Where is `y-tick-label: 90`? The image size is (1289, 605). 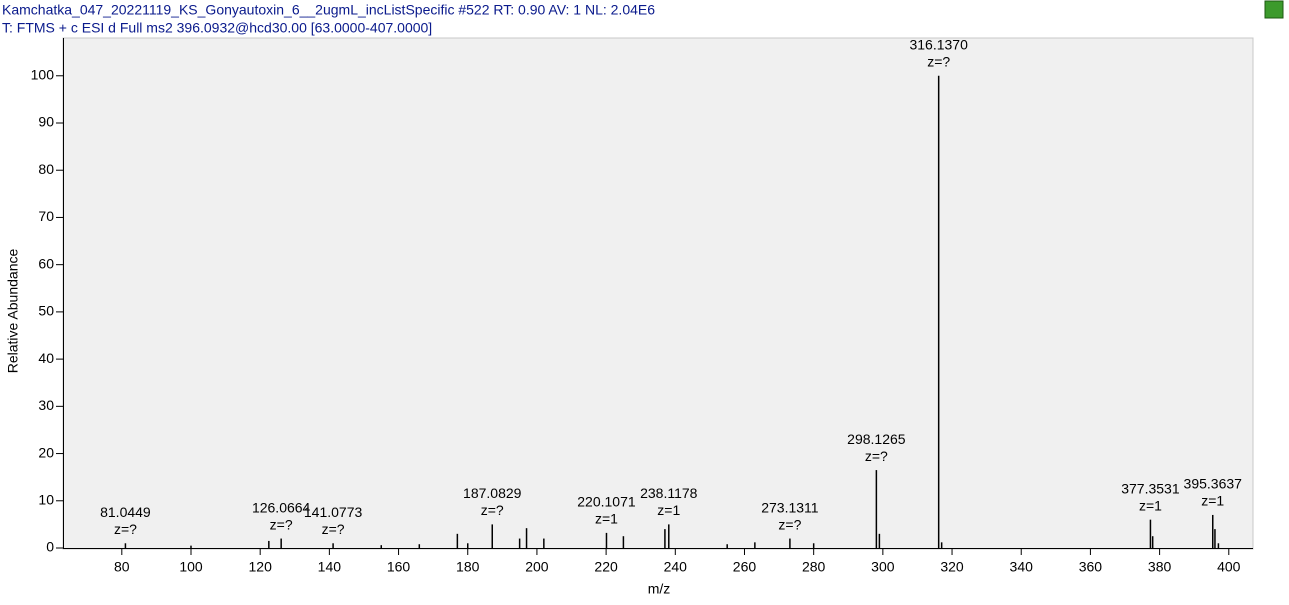 y-tick-label: 90 is located at coordinates (46, 122).